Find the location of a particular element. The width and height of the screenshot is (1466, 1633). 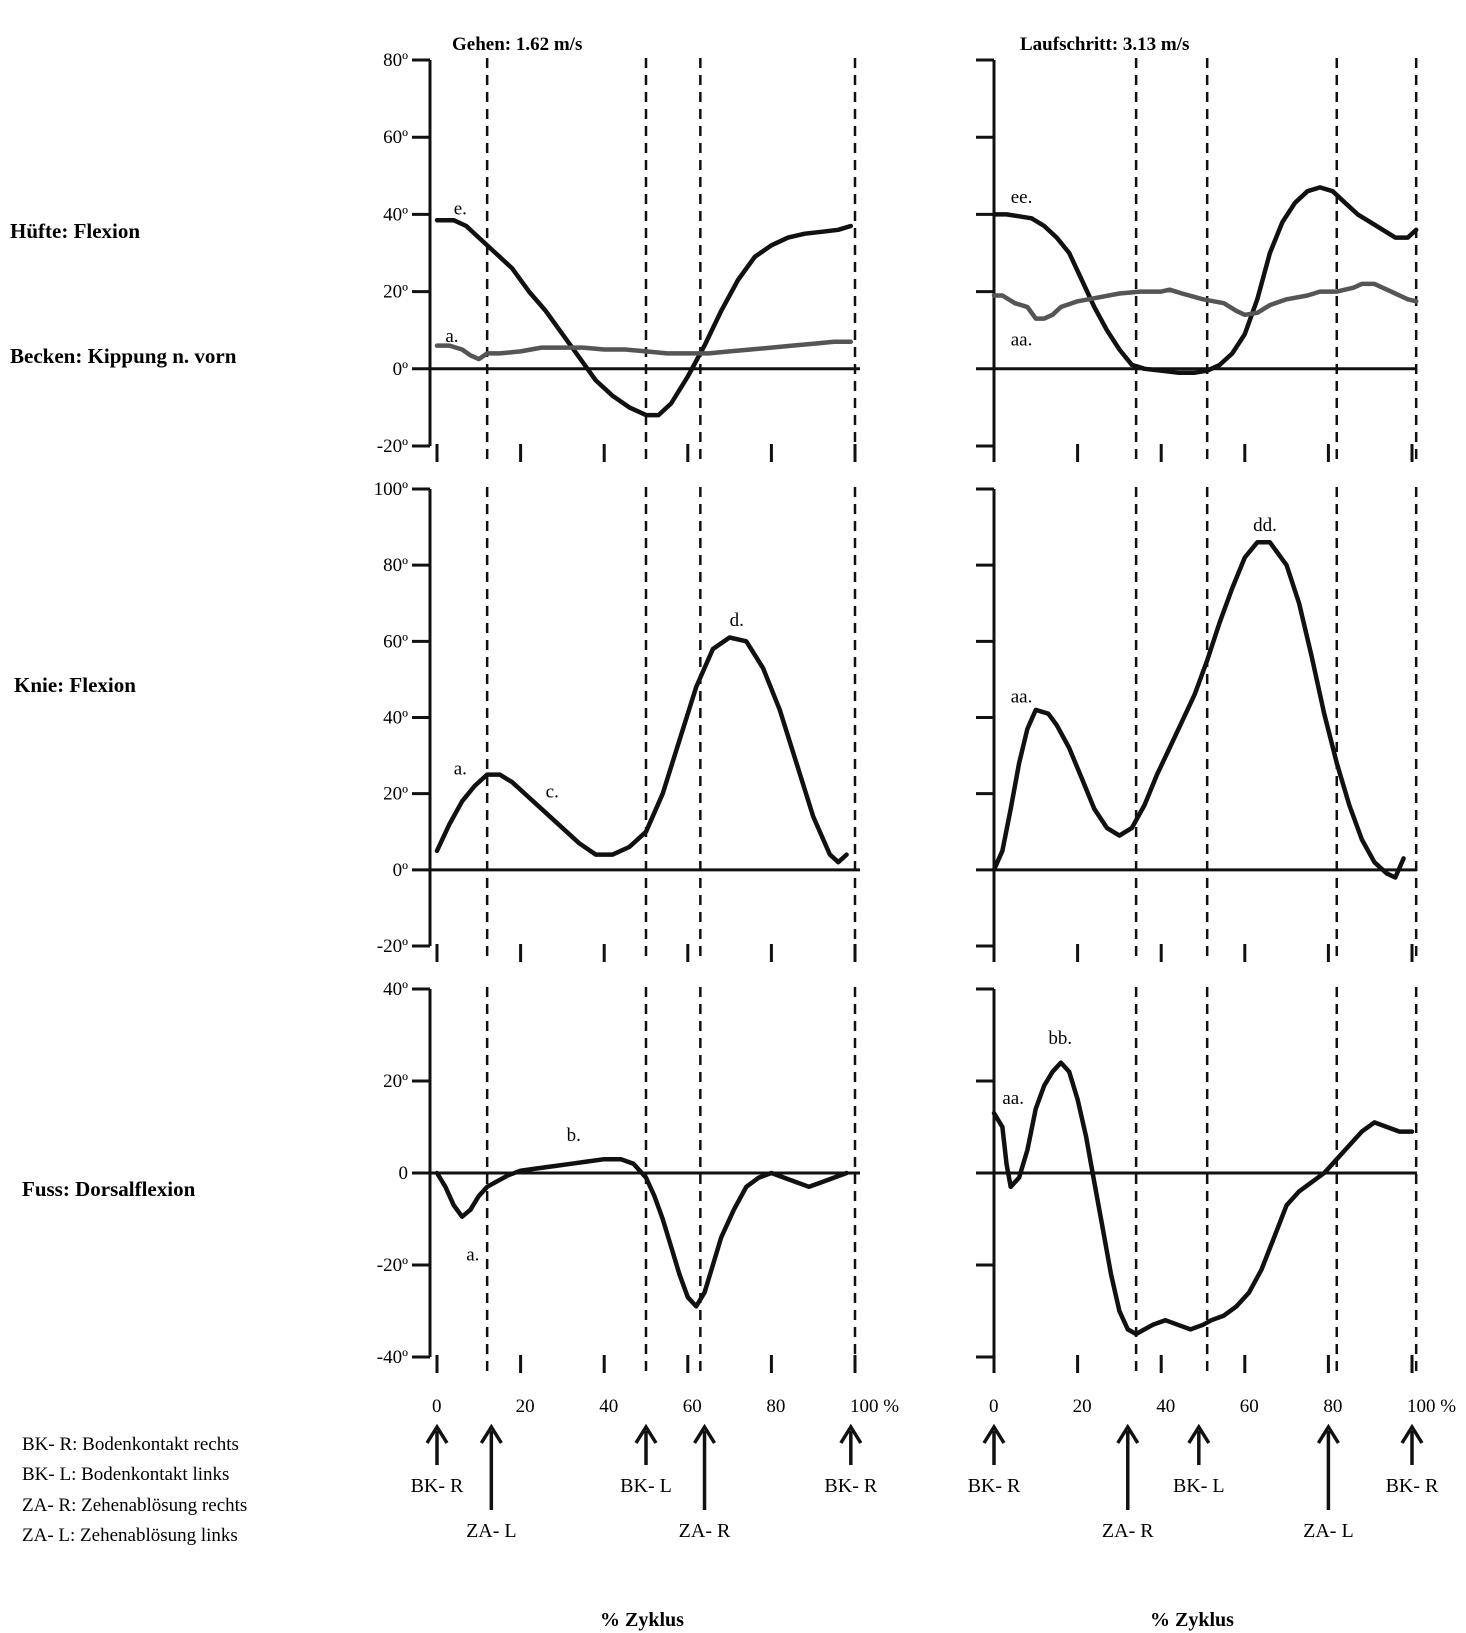

legend-item-bk-l: BK- L: Bodenkontakt links is located at coordinates (125, 1474).